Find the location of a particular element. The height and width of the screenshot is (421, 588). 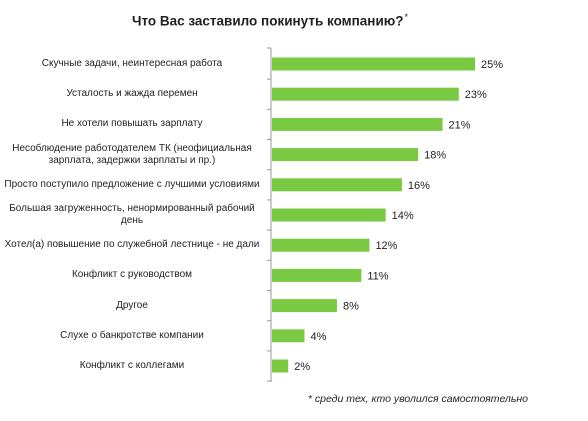

data-label: 25% is located at coordinates (492, 65).